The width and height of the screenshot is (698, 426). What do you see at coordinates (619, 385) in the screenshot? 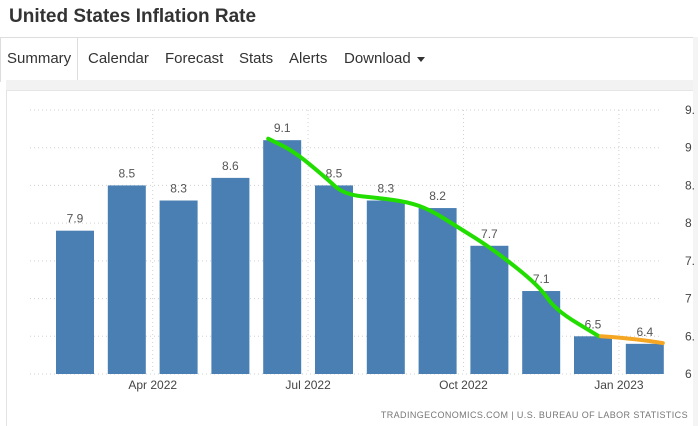
I see `x-tick-label: Jan 2023` at bounding box center [619, 385].